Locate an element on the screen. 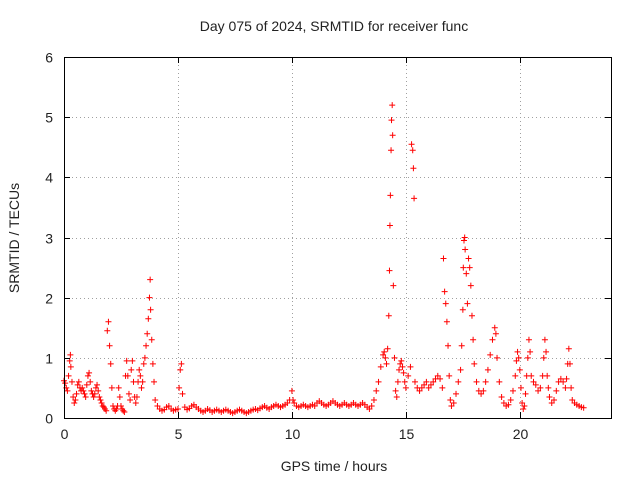 The width and height of the screenshot is (640, 480). x-tick-label: 0 is located at coordinates (65, 434).